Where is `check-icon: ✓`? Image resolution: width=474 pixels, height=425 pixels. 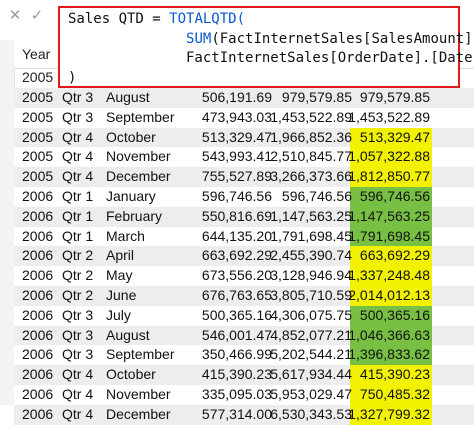
check-icon: ✓ is located at coordinates (37, 15).